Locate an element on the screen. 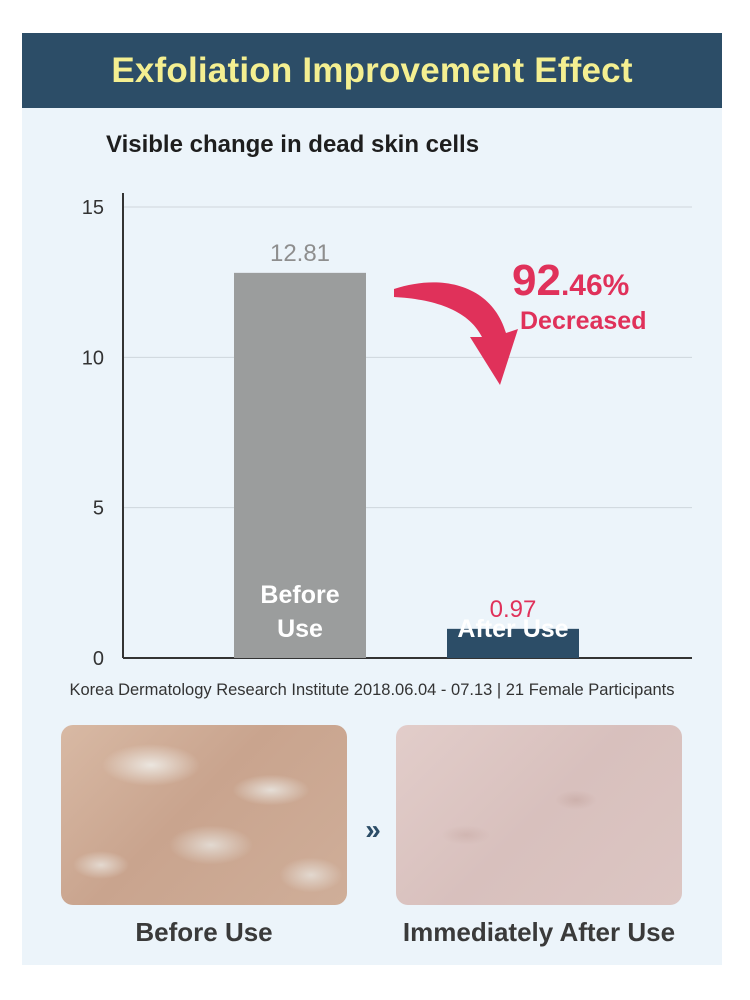  bar-category-label: Before is located at coordinates (299, 595).